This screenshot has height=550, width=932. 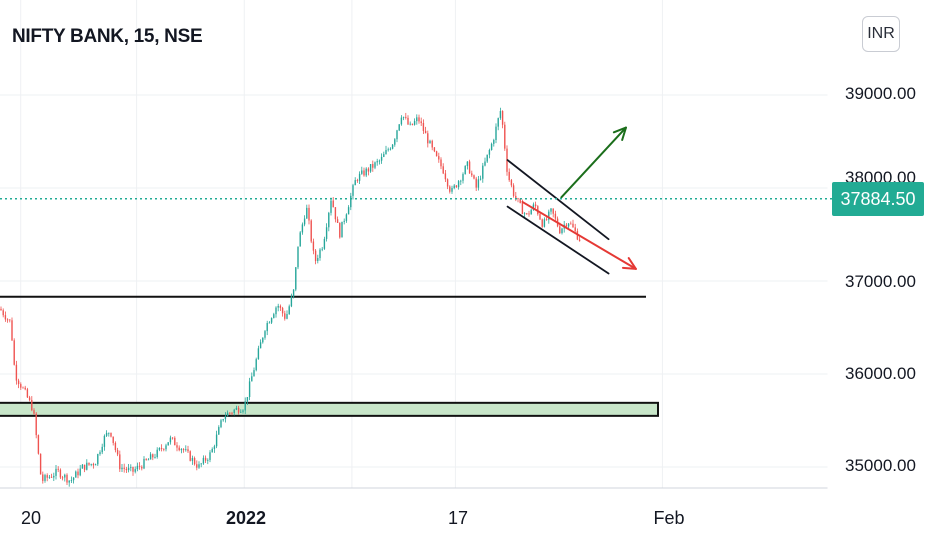 What do you see at coordinates (881, 34) in the screenshot?
I see `currency-button: INR` at bounding box center [881, 34].